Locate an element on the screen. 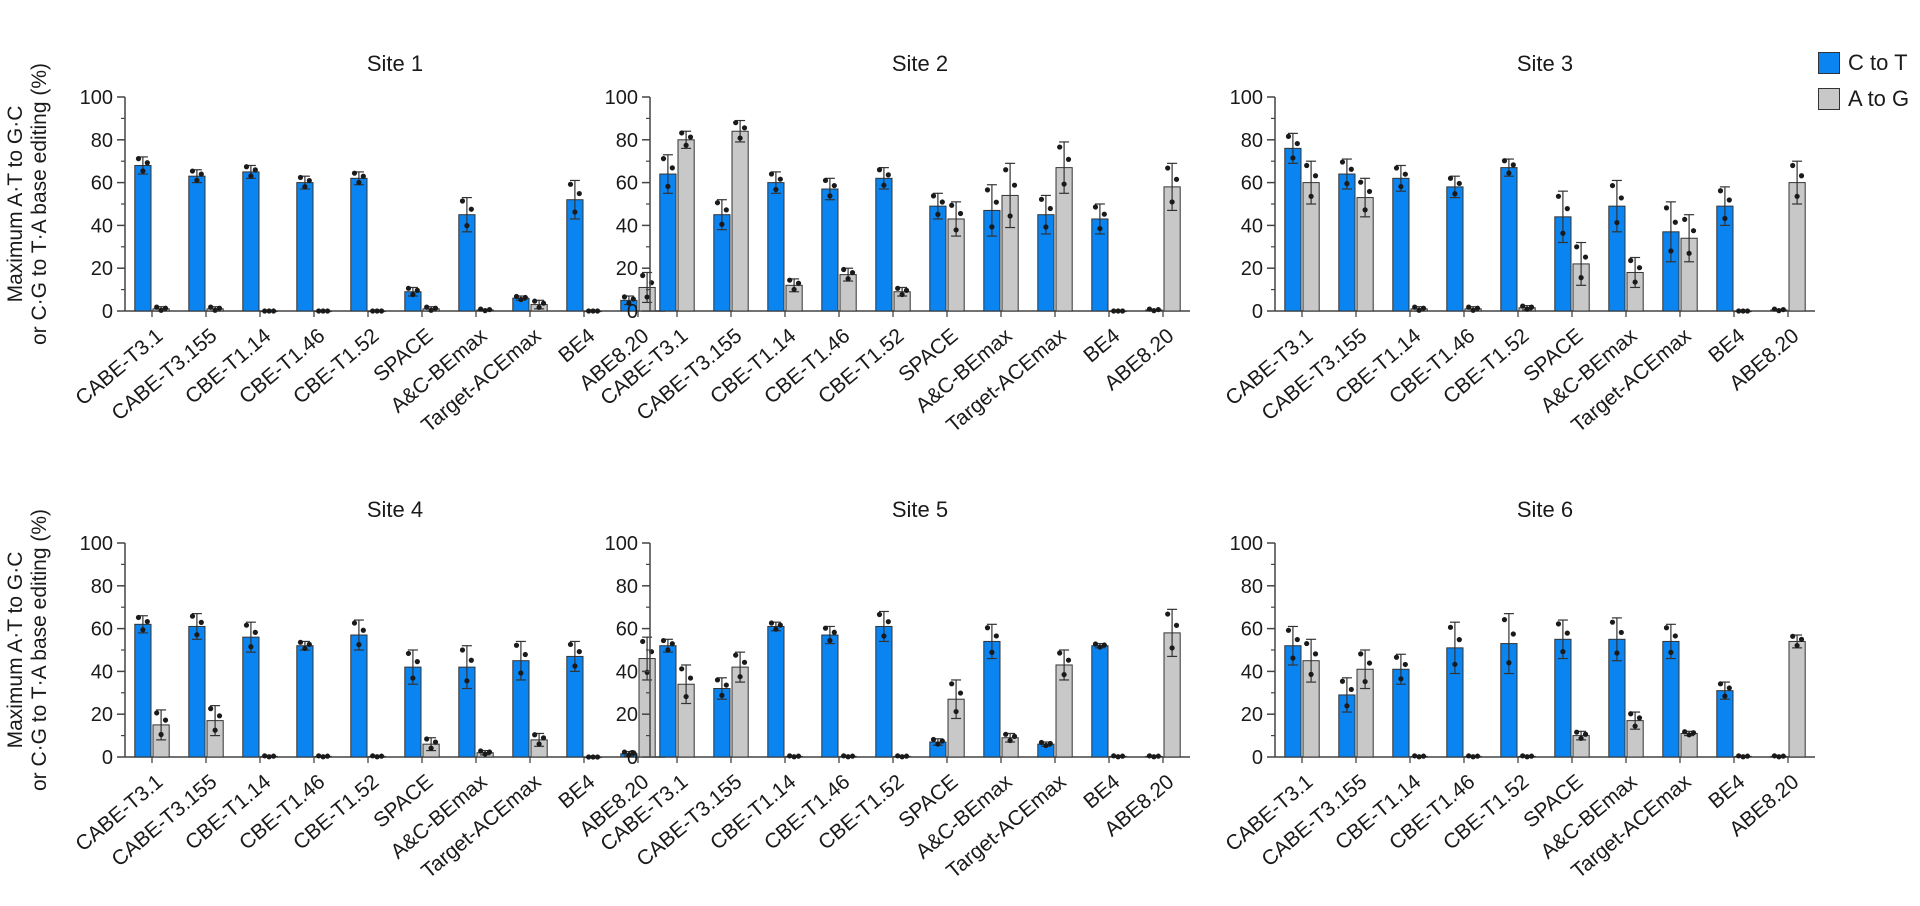 Image resolution: width=1920 pixels, height=906 pixels. legend: C to T A to G is located at coordinates (1869, 86).